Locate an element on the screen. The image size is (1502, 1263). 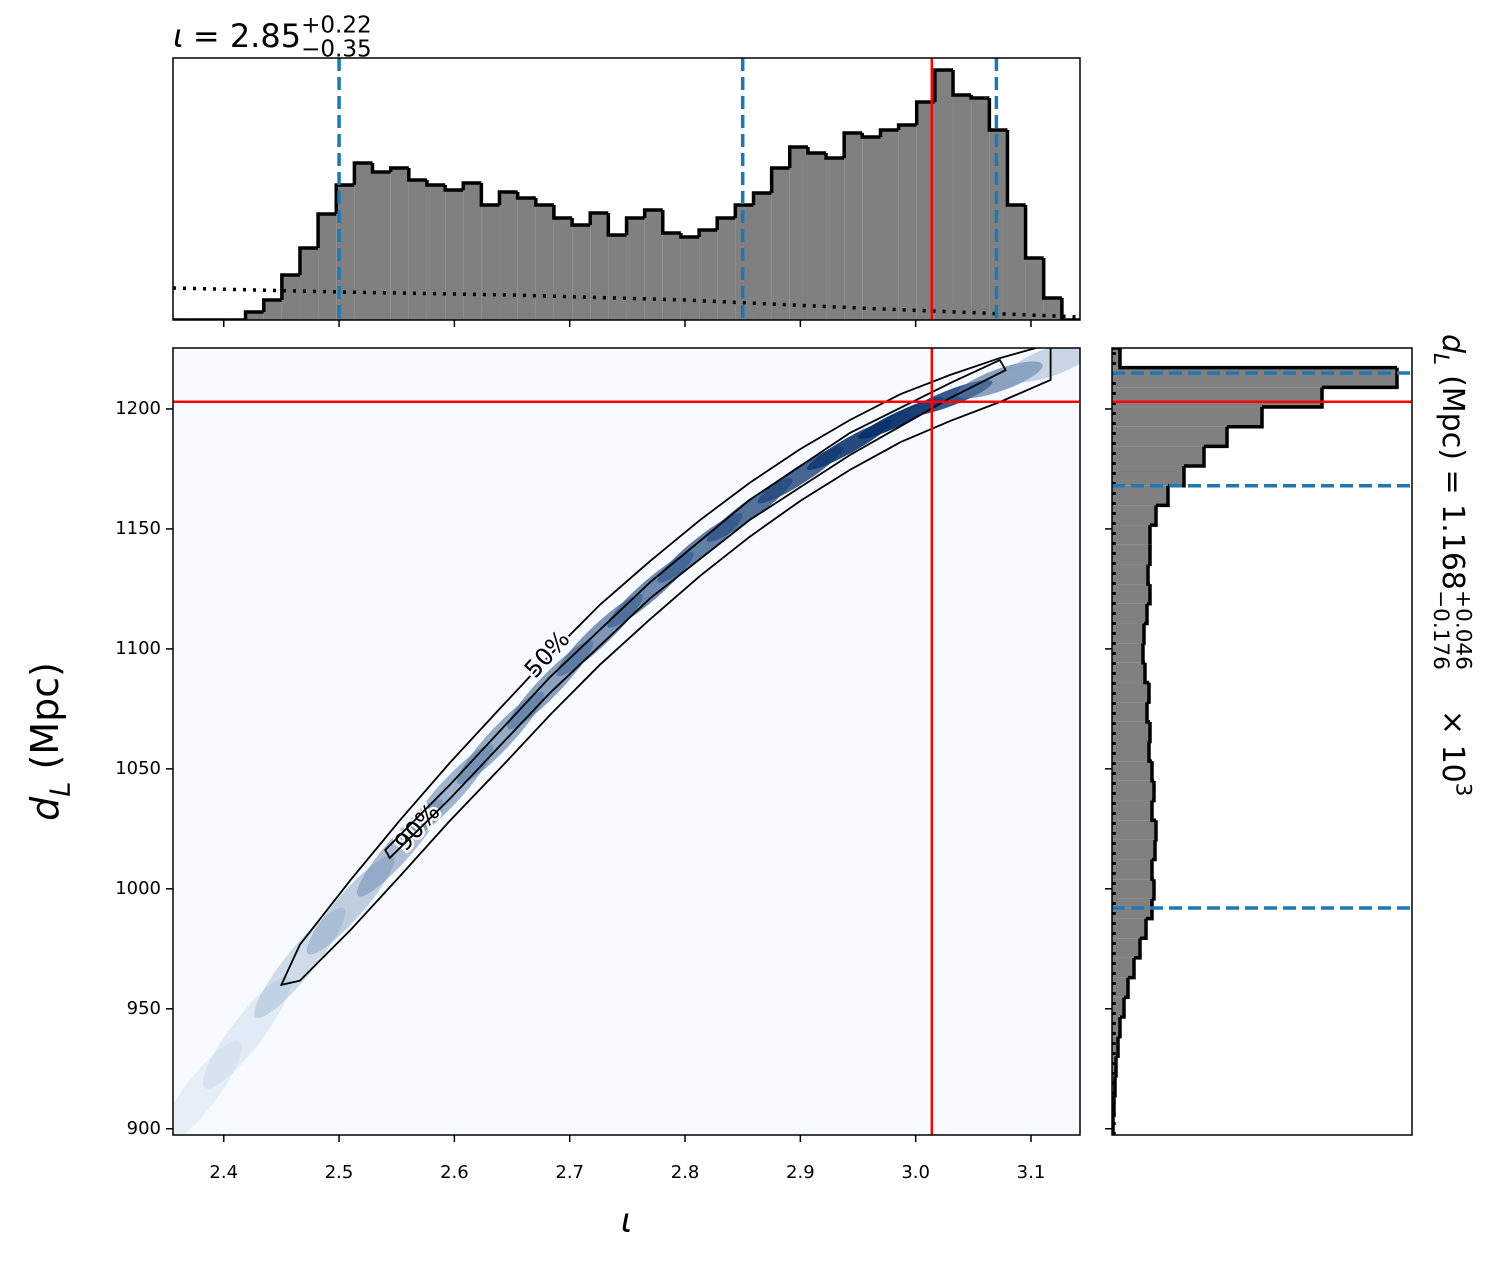
y-tick-label: 1100 is located at coordinates (138, 648).